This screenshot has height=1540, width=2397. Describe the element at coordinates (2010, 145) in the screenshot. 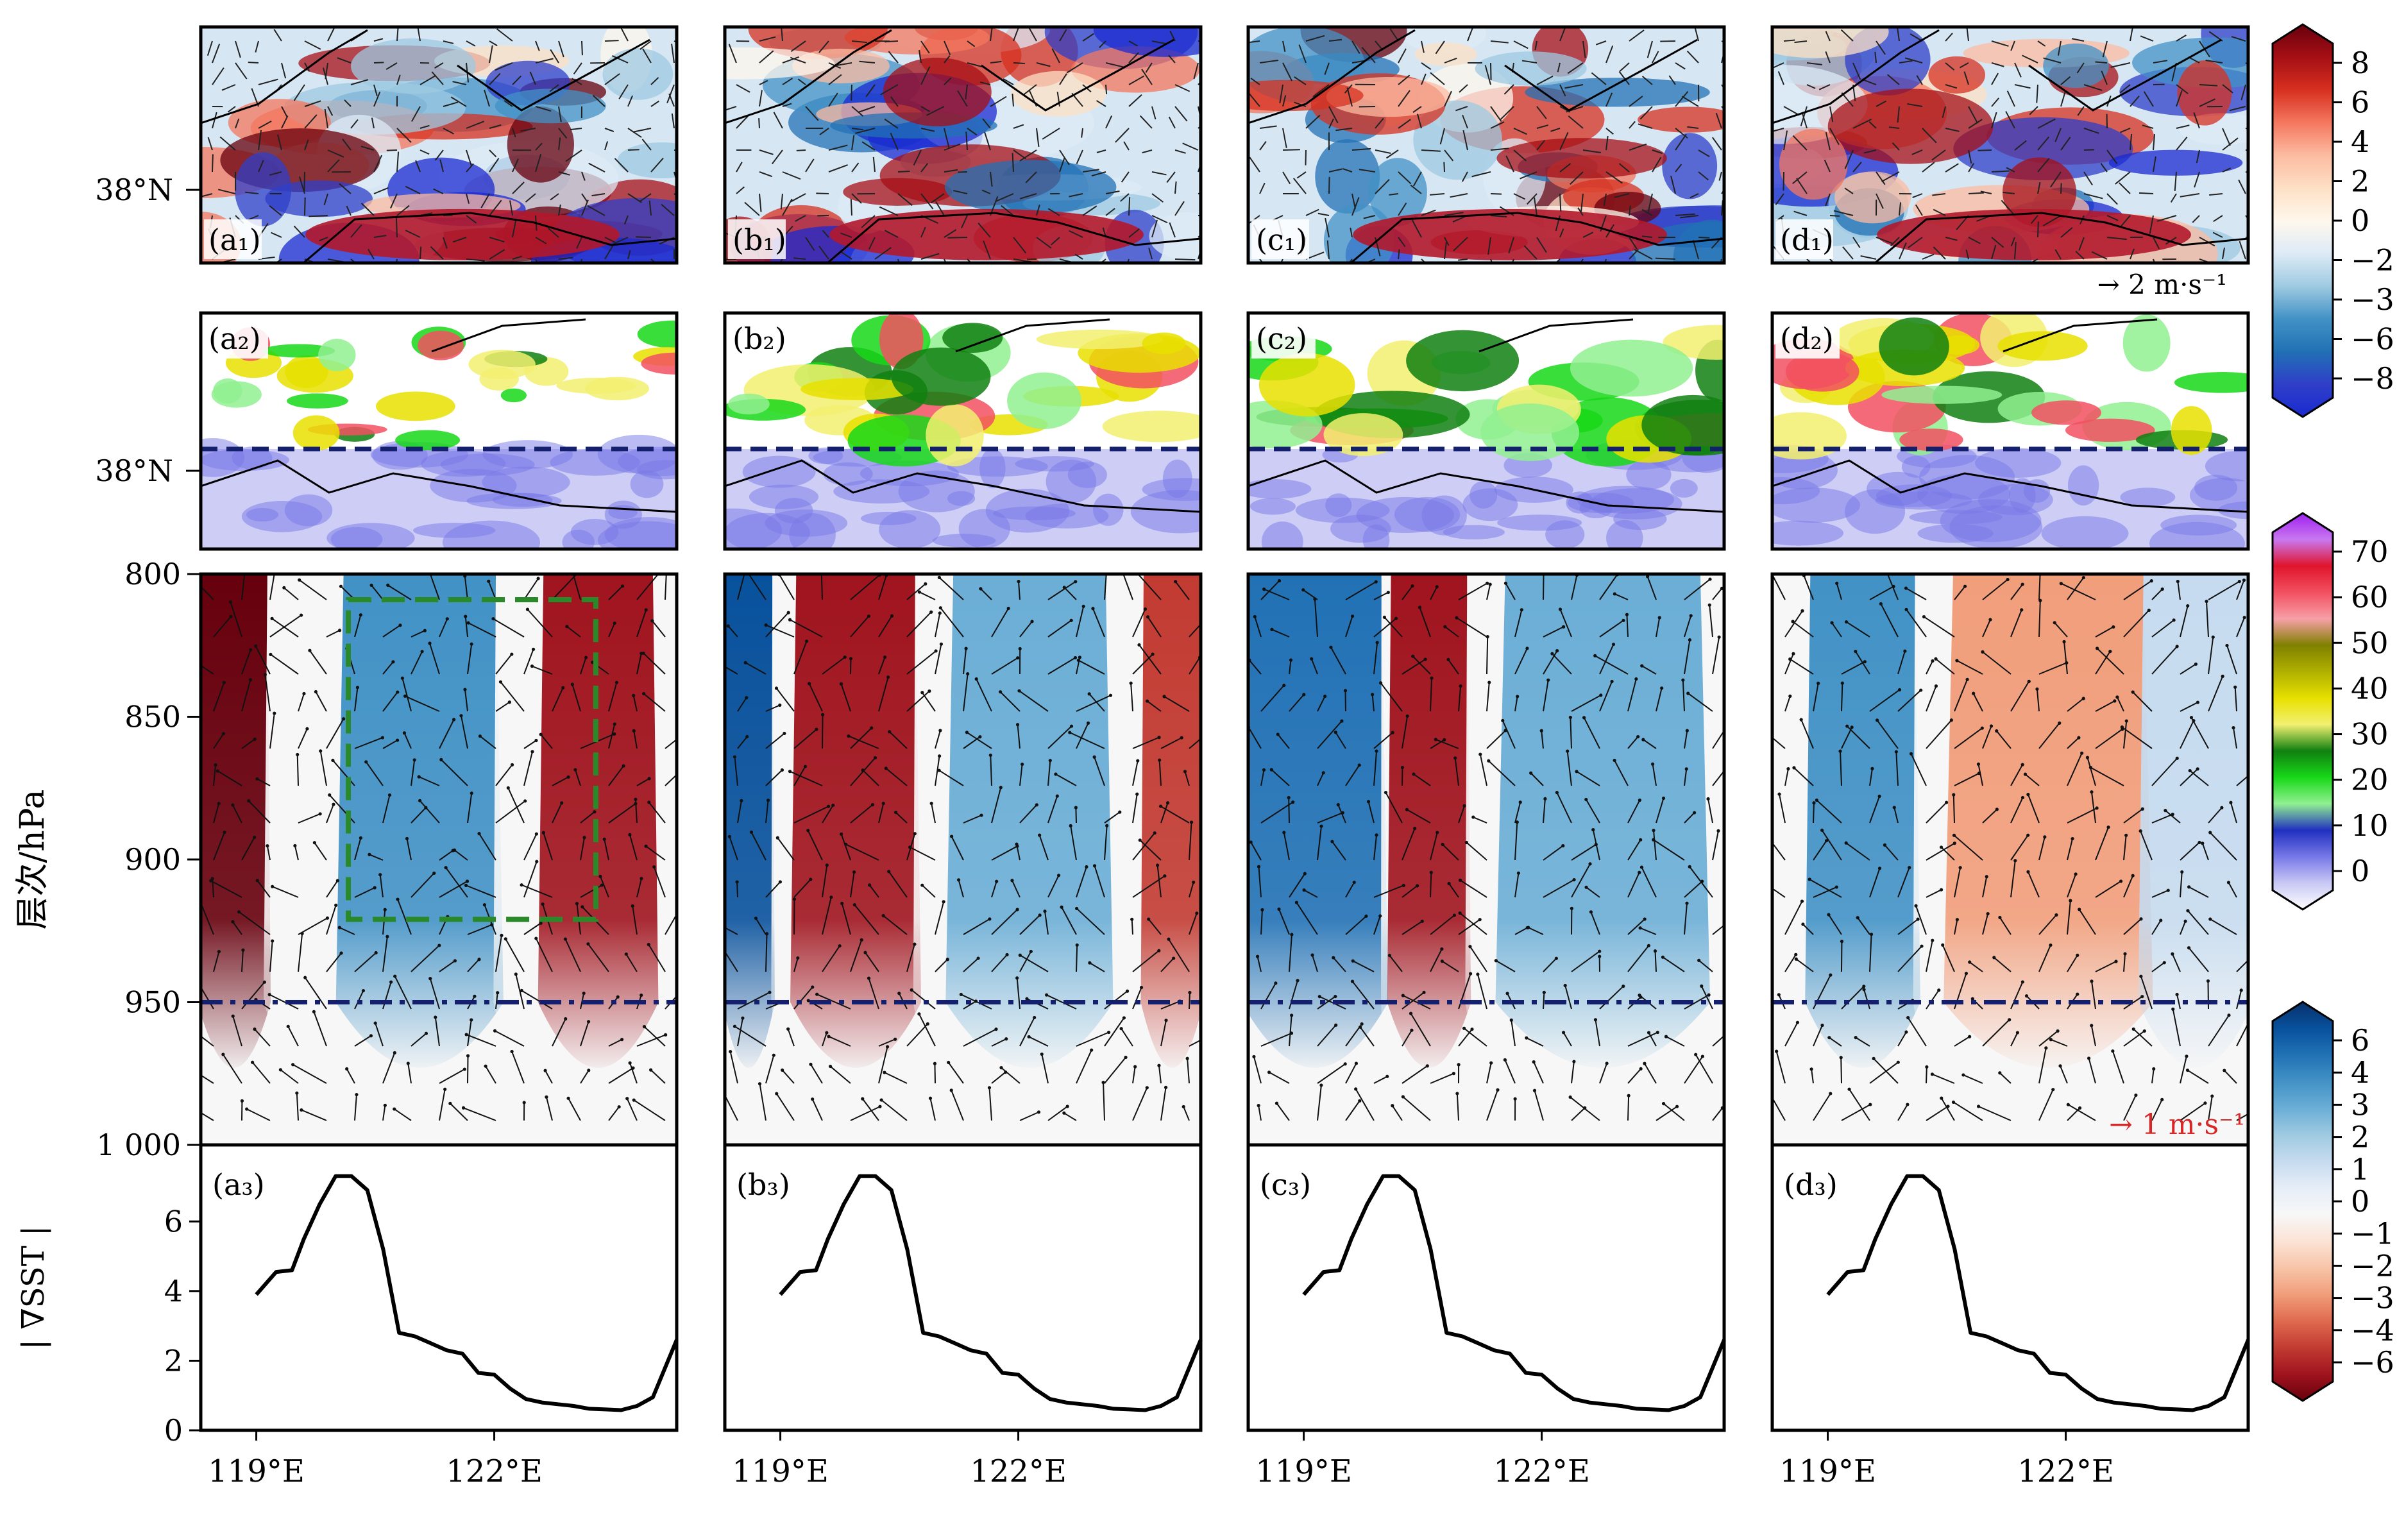

I see `map-field` at that location.